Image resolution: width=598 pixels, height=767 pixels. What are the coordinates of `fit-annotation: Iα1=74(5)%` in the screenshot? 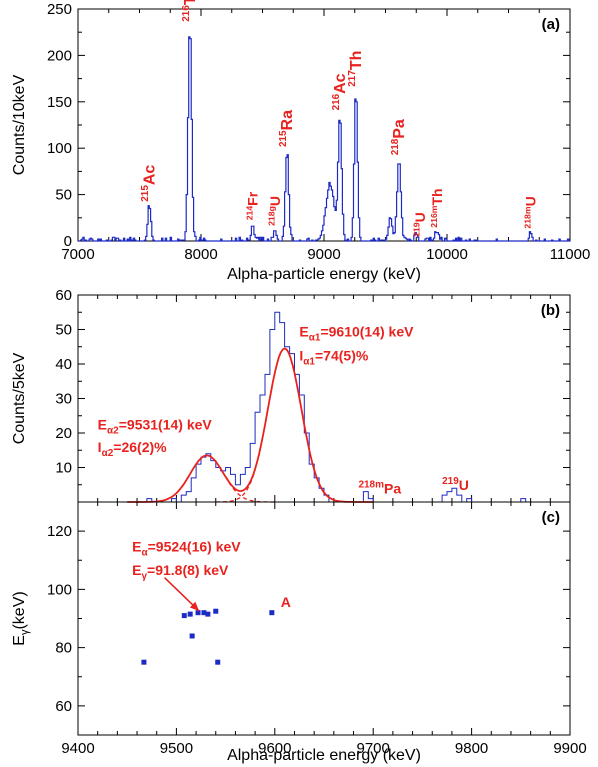 It's located at (333, 358).